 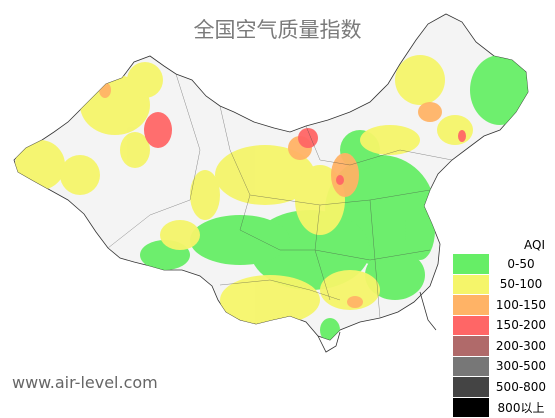 What do you see at coordinates (521, 284) in the screenshot?
I see `legend-range-label: 50-100` at bounding box center [521, 284].